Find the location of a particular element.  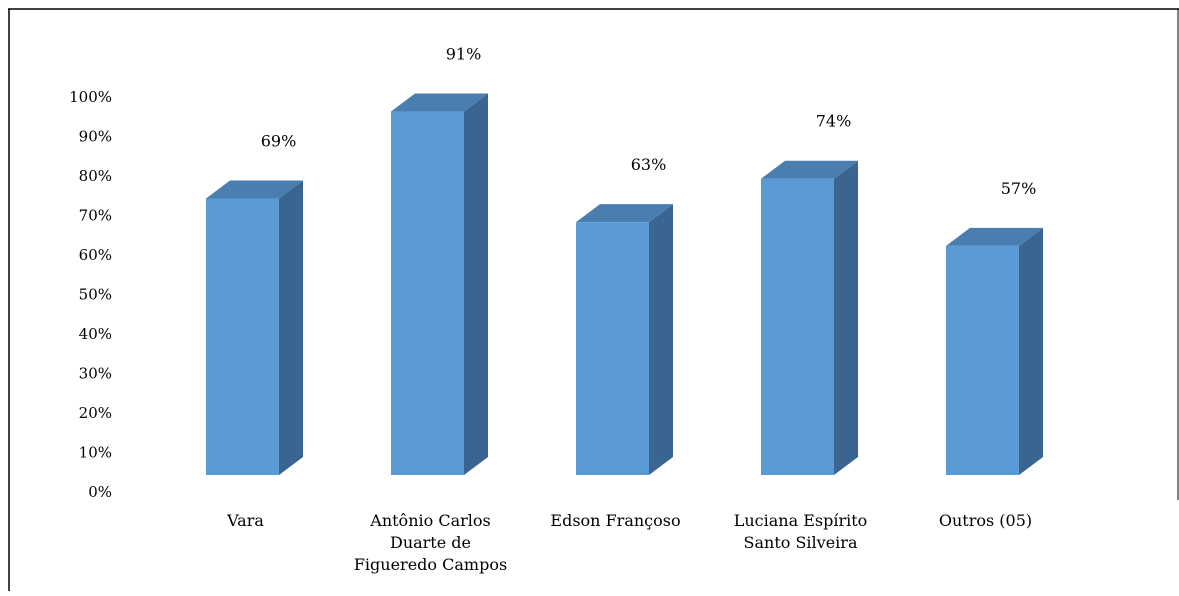

category-label: Edson Françoso is located at coordinates (615, 520).